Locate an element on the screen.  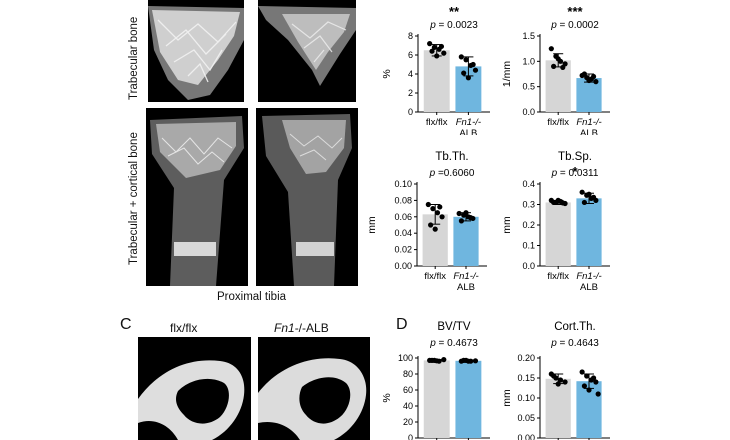
significance-stars: ** is located at coordinates (454, 11).